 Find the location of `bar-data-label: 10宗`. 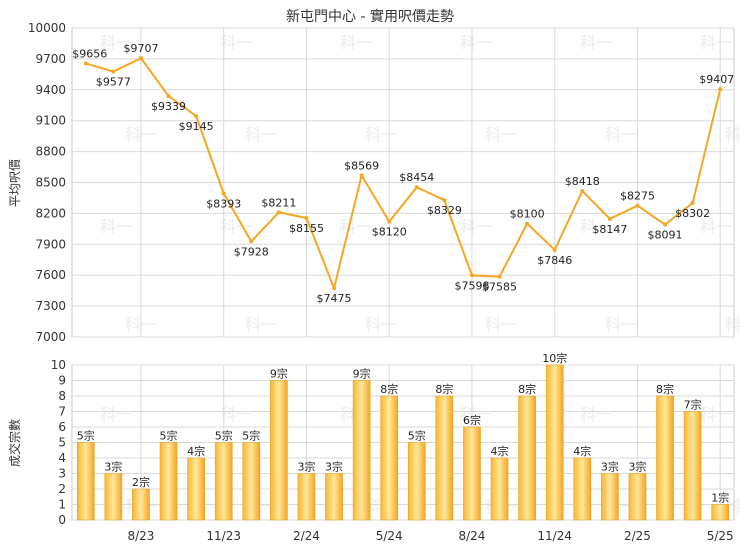

bar-data-label: 10宗 is located at coordinates (554, 358).